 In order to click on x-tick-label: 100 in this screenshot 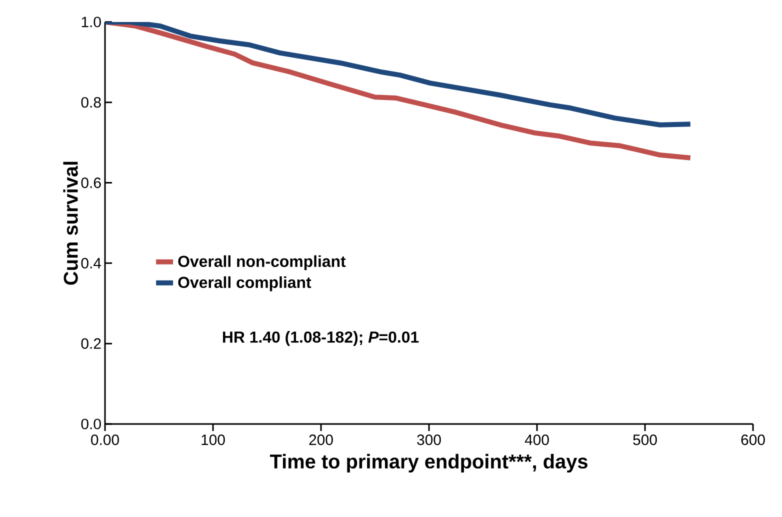, I will do `click(213, 440)`.